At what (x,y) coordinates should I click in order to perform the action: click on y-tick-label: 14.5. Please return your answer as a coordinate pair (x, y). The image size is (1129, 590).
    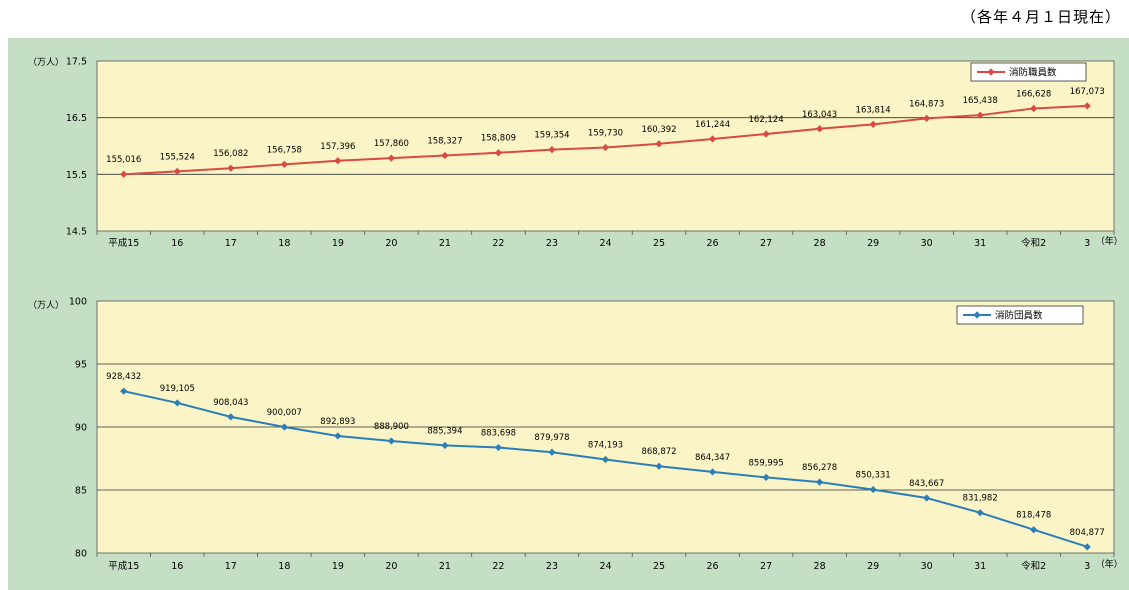
    Looking at the image, I should click on (76, 232).